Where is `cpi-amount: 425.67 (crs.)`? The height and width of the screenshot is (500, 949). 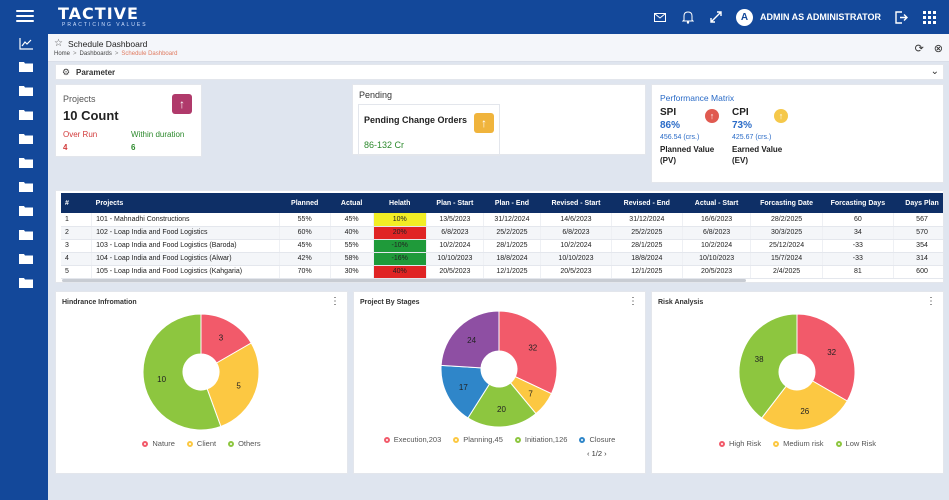
cpi-amount: 425.67 (crs.) is located at coordinates (752, 137).